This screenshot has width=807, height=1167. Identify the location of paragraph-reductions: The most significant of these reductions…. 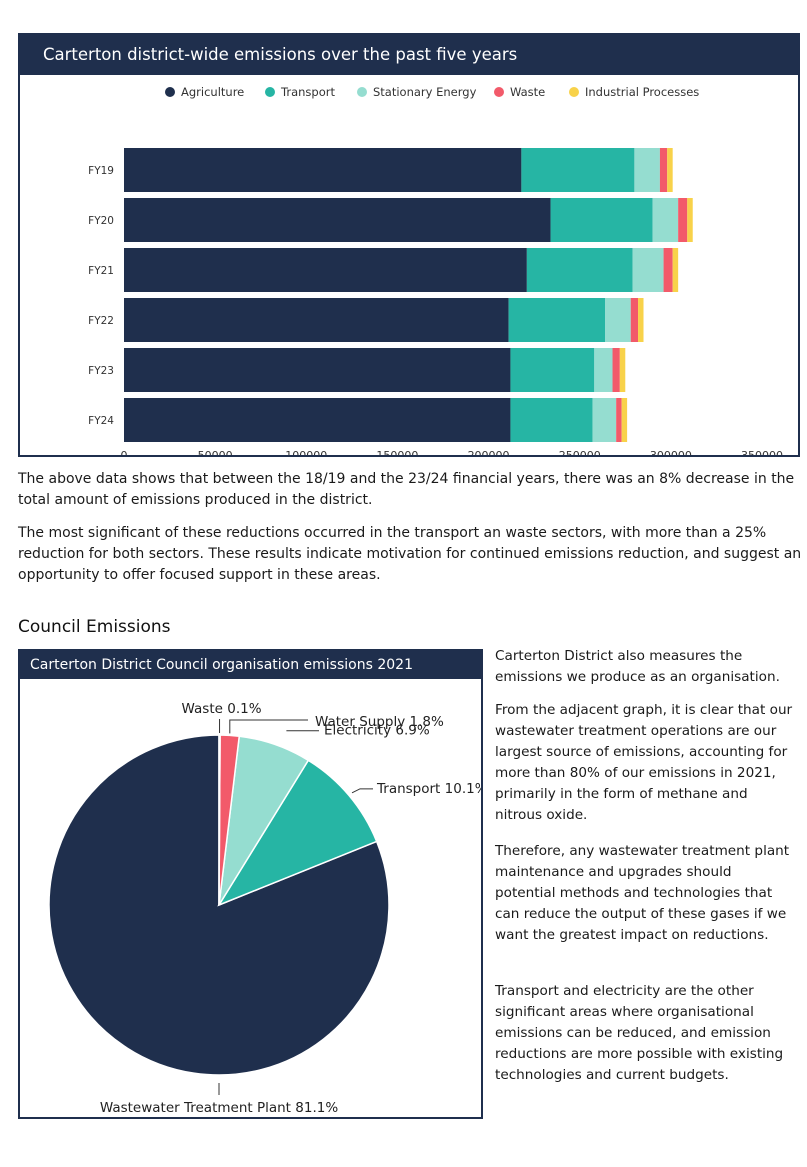
(410, 554).